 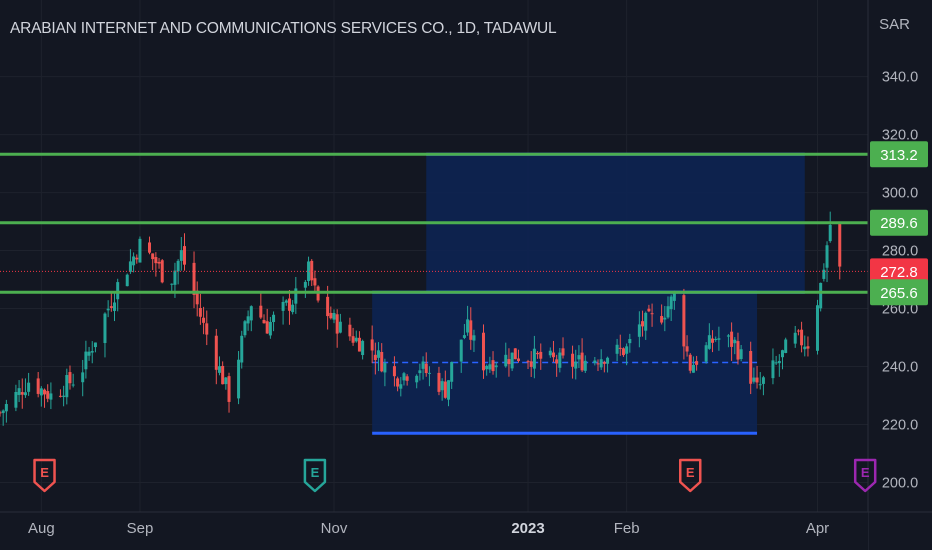 I want to click on x-tick-label: Aug, so click(x=41, y=528).